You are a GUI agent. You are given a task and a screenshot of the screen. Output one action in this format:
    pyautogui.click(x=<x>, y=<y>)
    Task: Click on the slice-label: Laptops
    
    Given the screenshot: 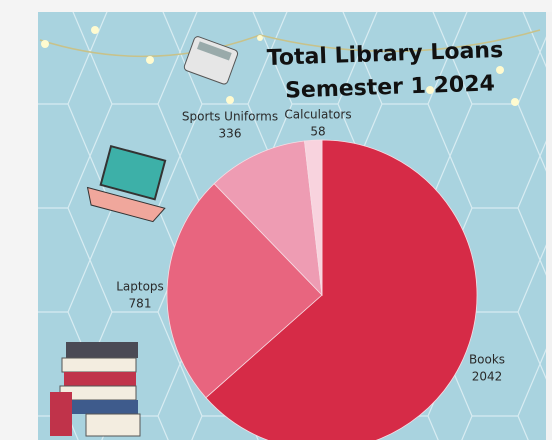 What is the action you would take?
    pyautogui.click(x=140, y=287)
    